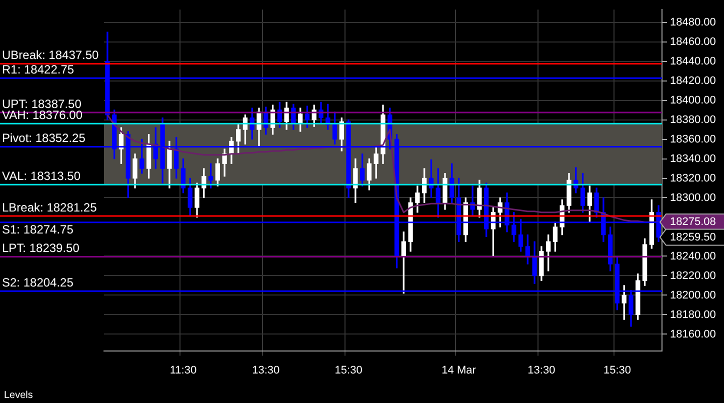 Image resolution: width=724 pixels, height=403 pixels. Describe the element at coordinates (693, 42) in the screenshot. I see `y-tick-label: 18460.00` at that location.